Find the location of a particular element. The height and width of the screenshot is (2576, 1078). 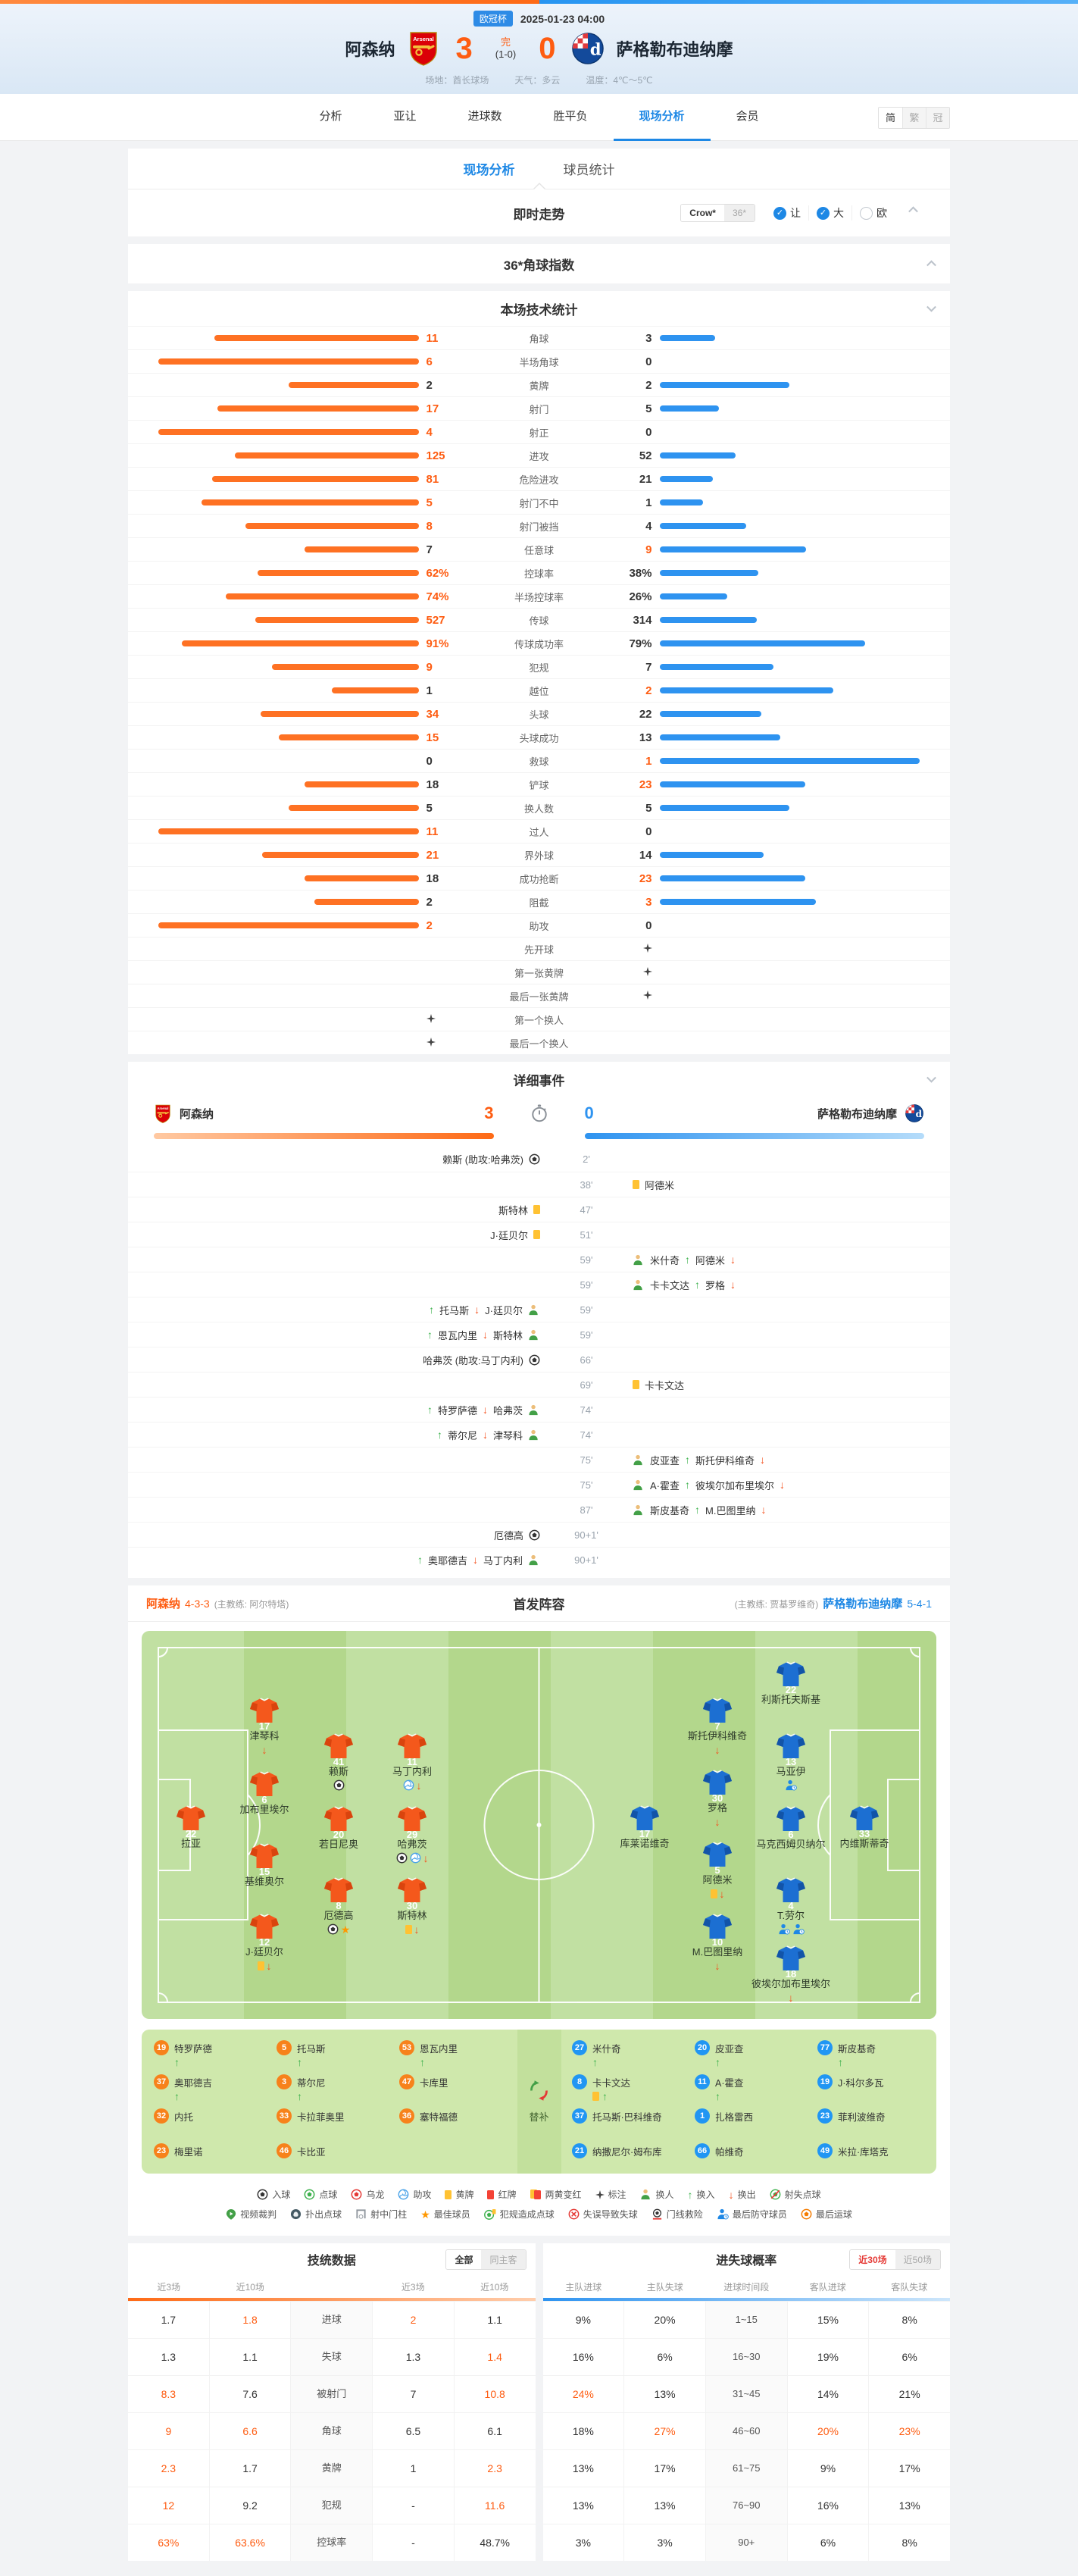

table-toggle-同主客: 同主客 is located at coordinates (504, 2259).